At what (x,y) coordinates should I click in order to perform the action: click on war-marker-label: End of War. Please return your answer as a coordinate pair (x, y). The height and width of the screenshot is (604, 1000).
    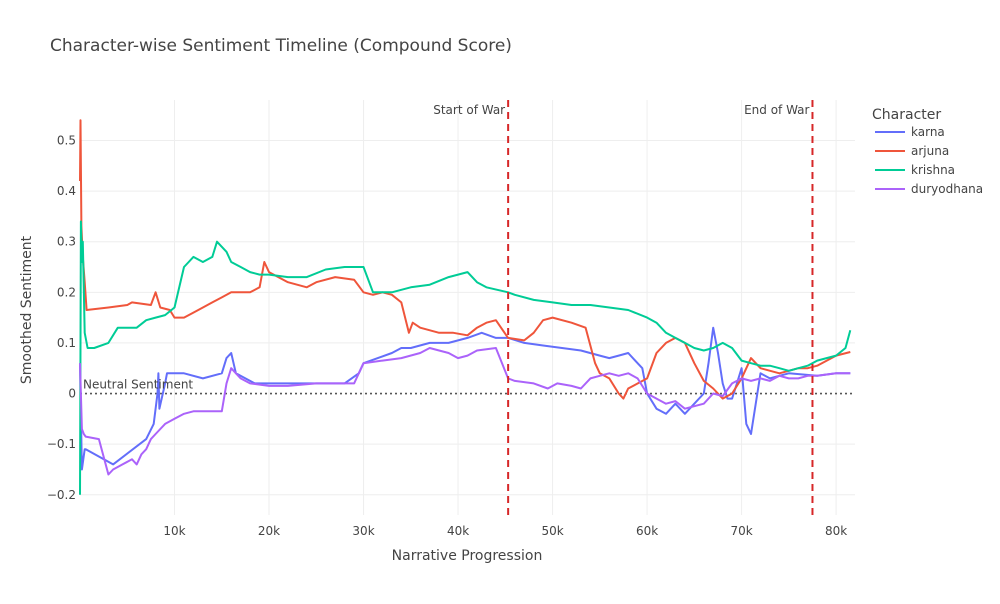
    Looking at the image, I should click on (776, 110).